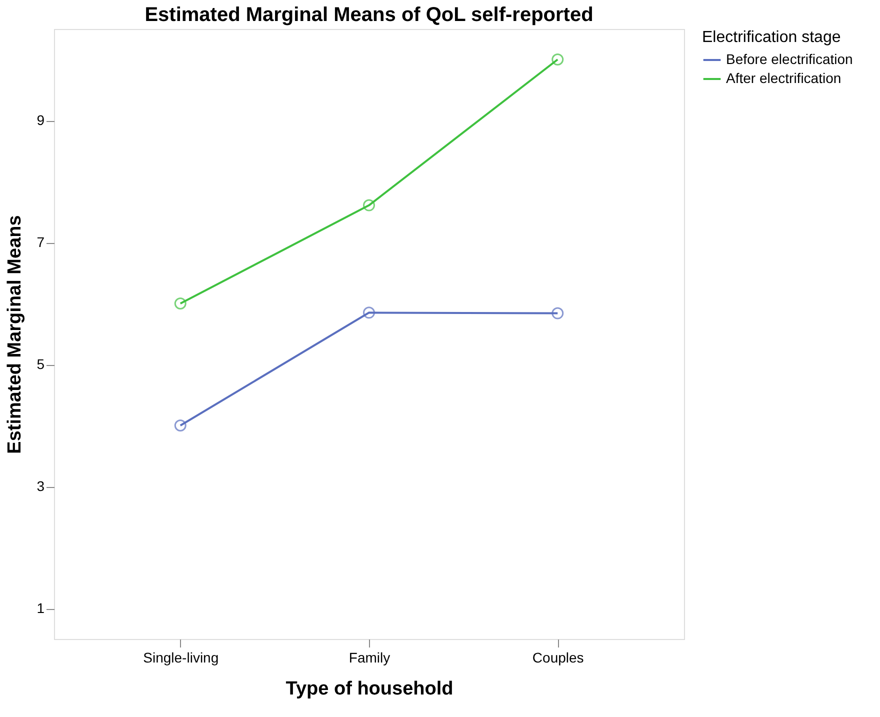 The image size is (880, 717). Describe the element at coordinates (40, 486) in the screenshot. I see `y-tick-label: 3` at that location.